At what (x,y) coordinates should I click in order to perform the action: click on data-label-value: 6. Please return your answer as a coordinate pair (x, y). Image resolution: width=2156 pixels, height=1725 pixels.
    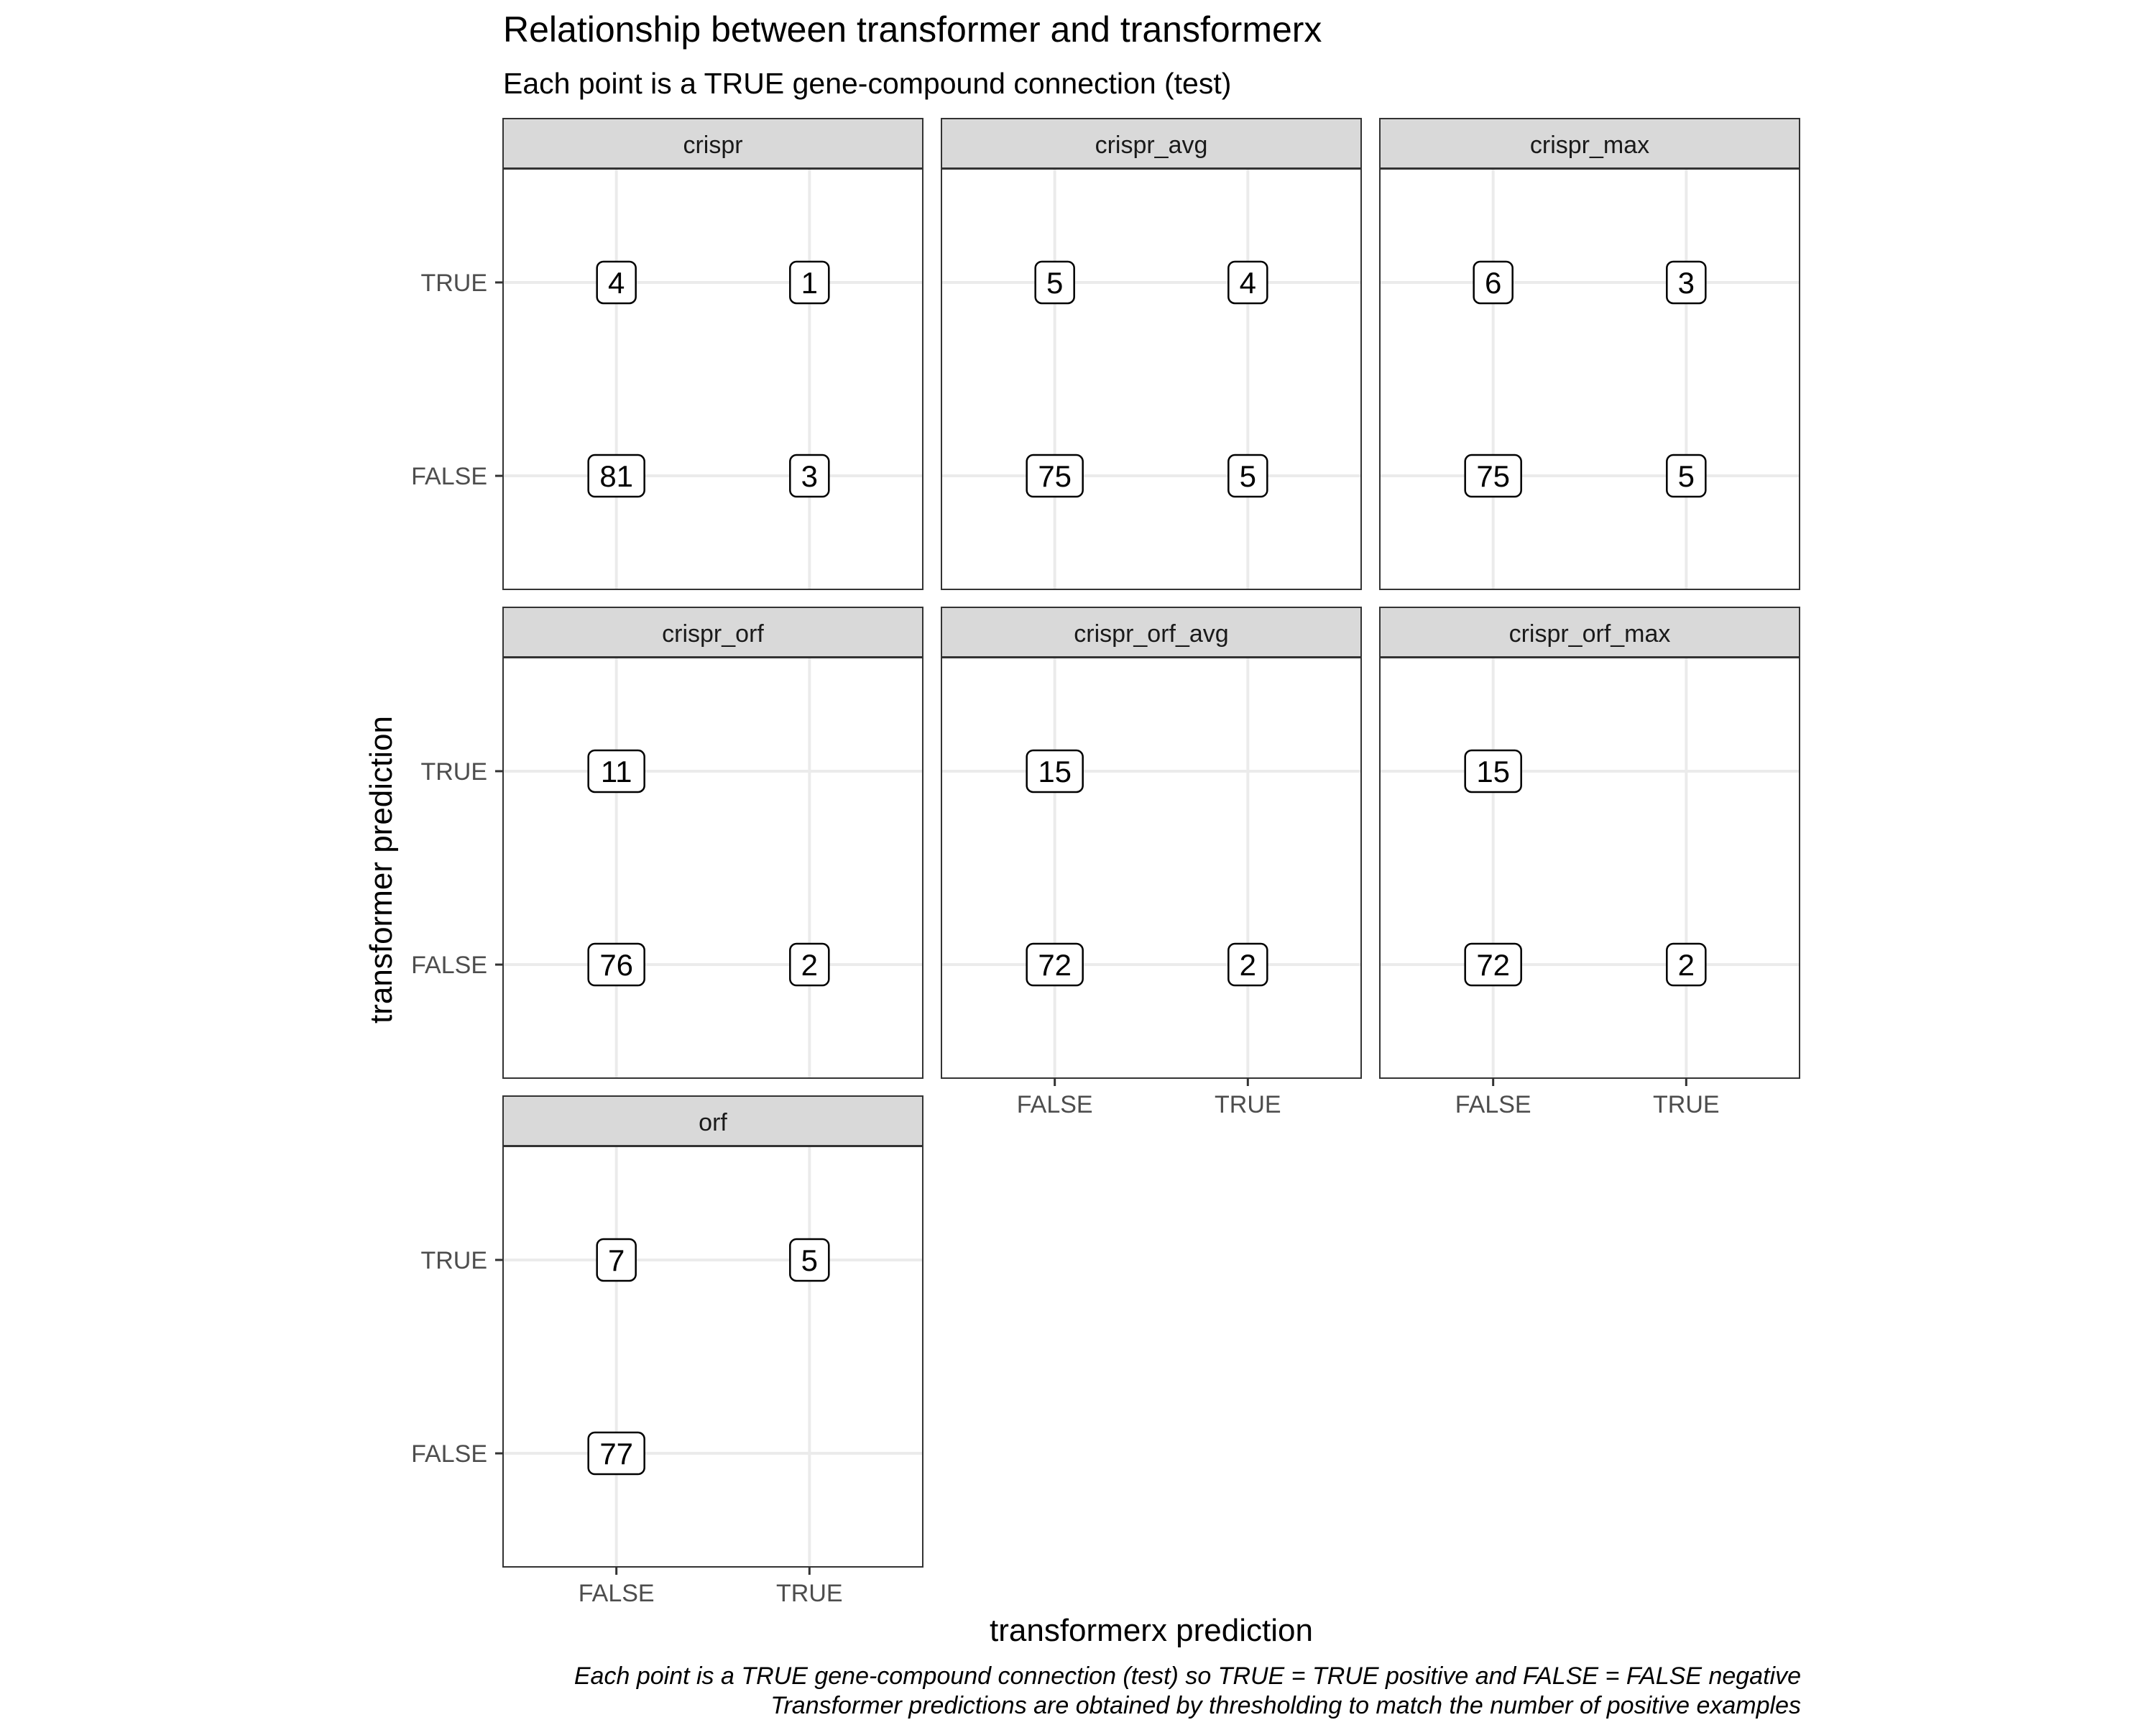
    Looking at the image, I should click on (1493, 283).